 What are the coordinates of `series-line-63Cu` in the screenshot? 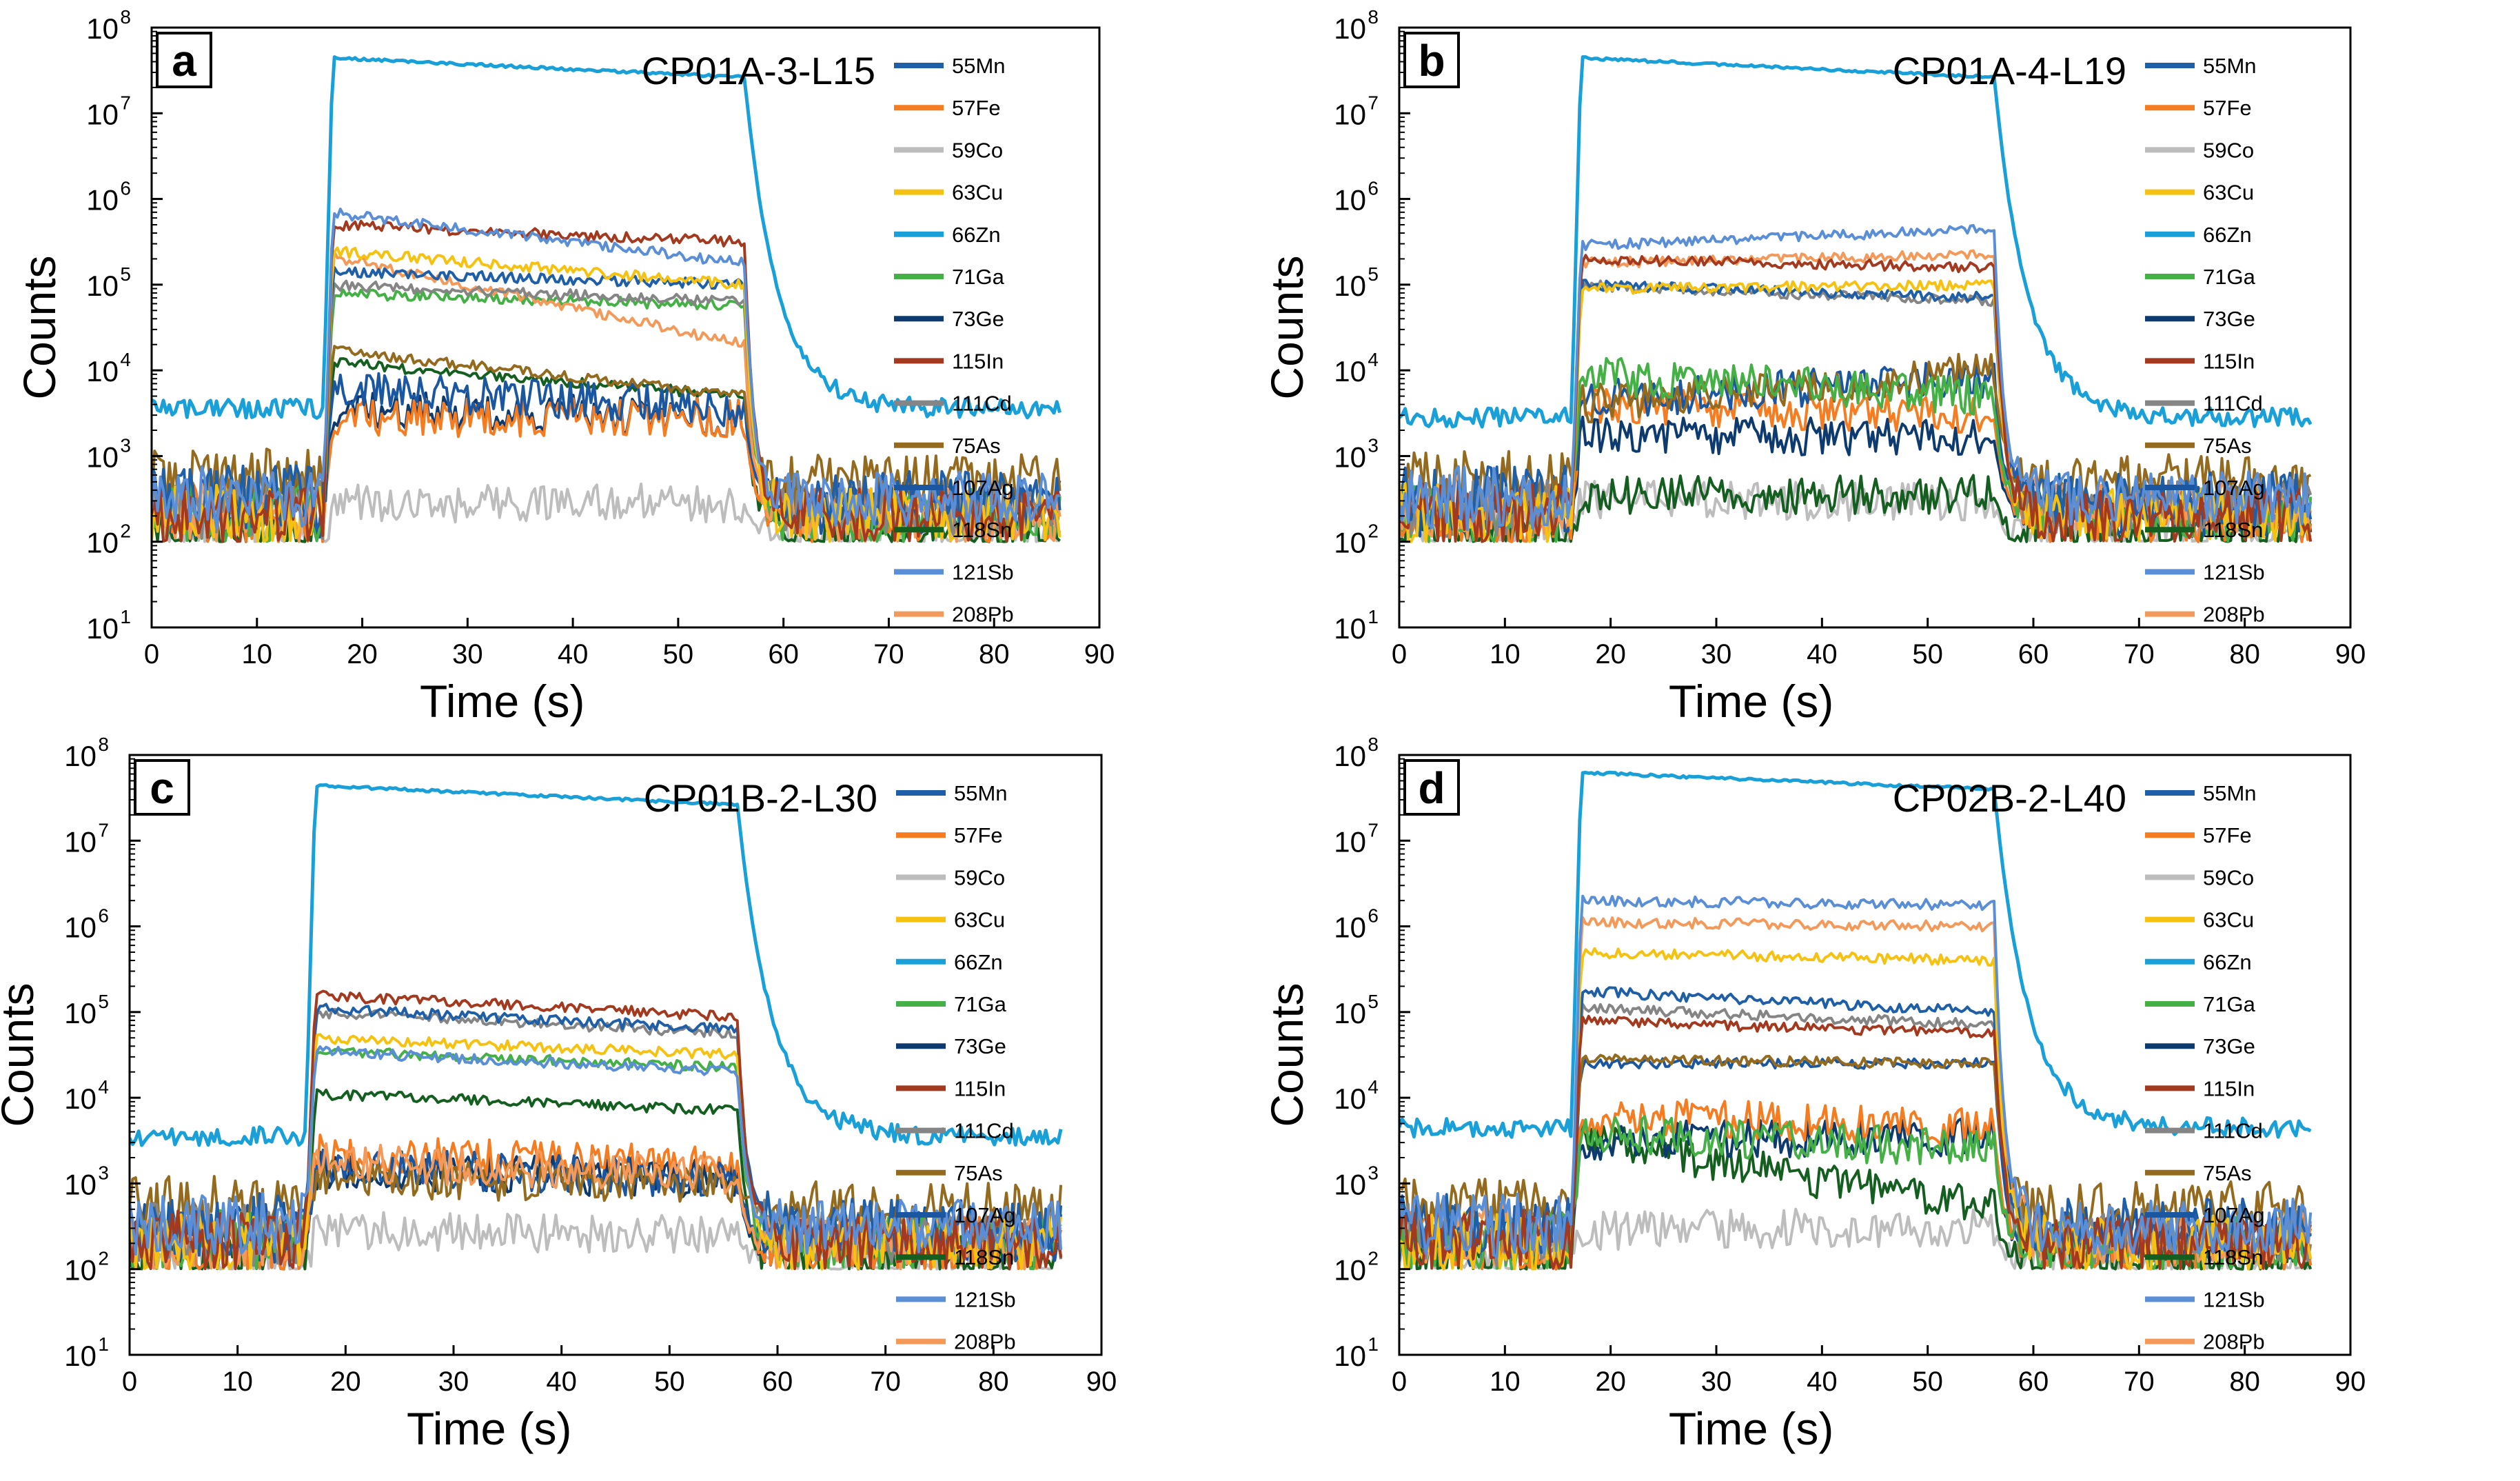 It's located at (606, 394).